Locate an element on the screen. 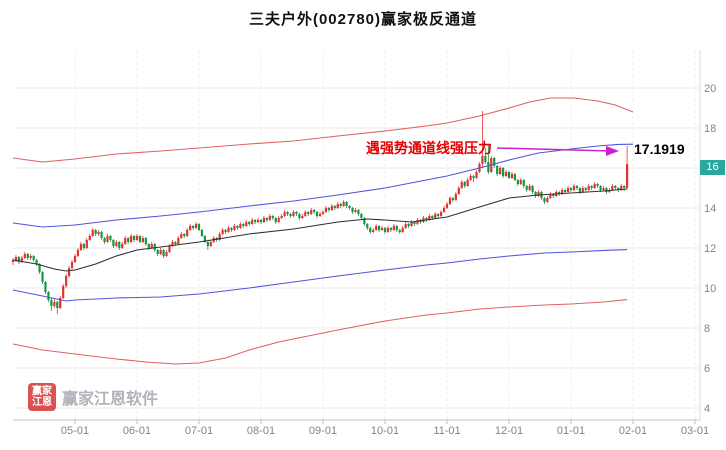 This screenshot has height=450, width=726. y-axis-label: 4 is located at coordinates (707, 409).